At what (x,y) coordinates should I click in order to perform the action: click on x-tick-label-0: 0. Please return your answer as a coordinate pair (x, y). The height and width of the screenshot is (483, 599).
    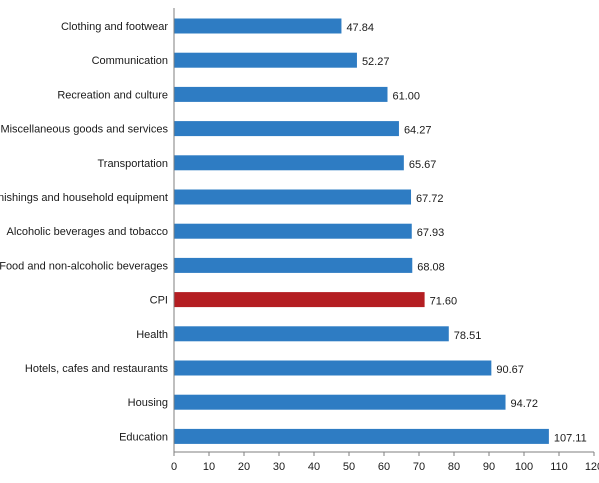
    Looking at the image, I should click on (174, 467).